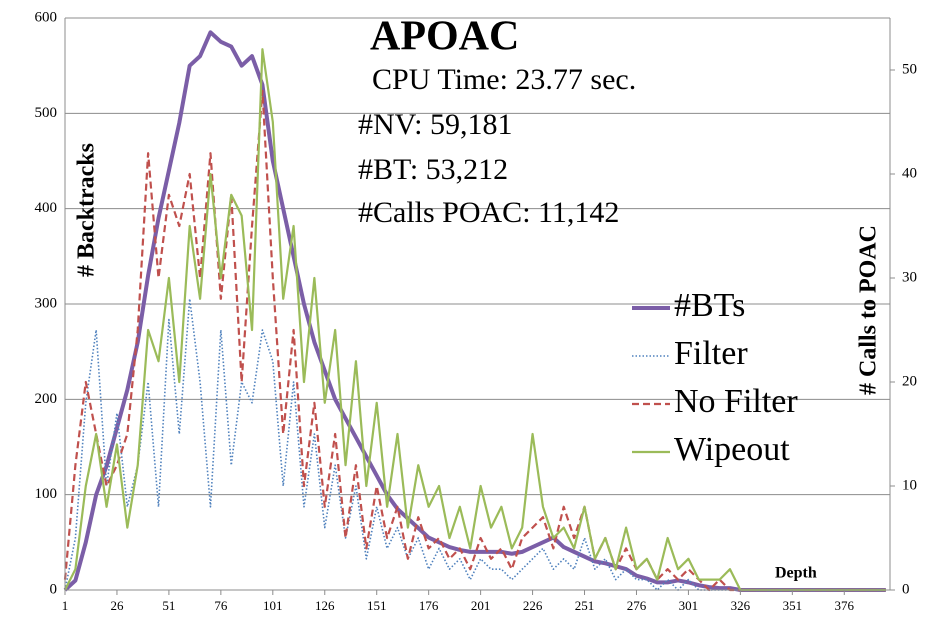 This screenshot has width=933, height=620. Describe the element at coordinates (909, 277) in the screenshot. I see `y2-tick-label: 30` at that location.